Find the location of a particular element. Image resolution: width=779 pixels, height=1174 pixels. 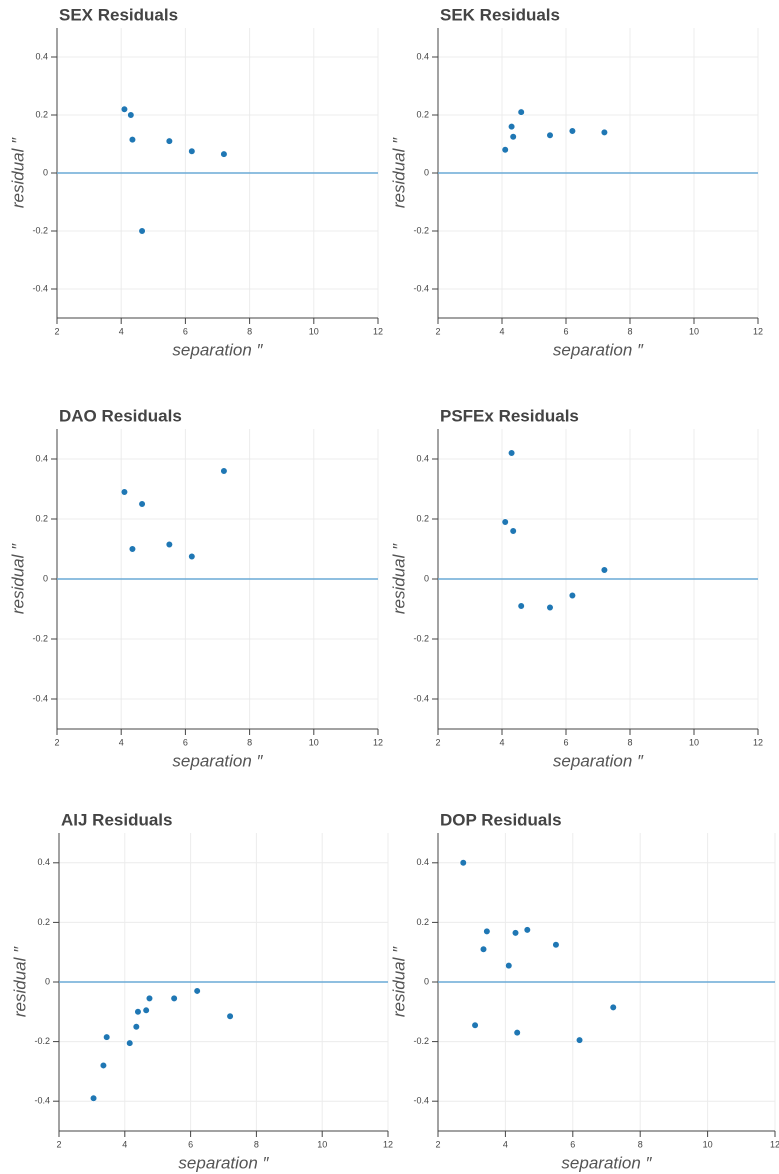

chart-title: SEX Residuals is located at coordinates (118, 14).